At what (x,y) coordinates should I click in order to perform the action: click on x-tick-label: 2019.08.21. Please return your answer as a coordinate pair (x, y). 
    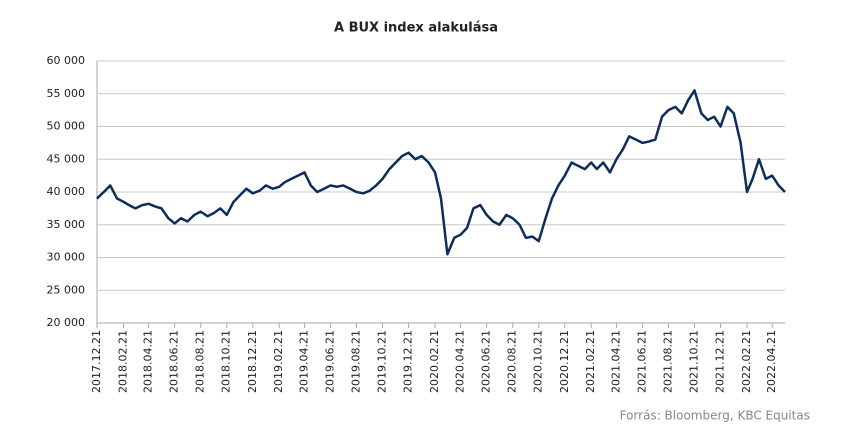
    Looking at the image, I should click on (355, 361).